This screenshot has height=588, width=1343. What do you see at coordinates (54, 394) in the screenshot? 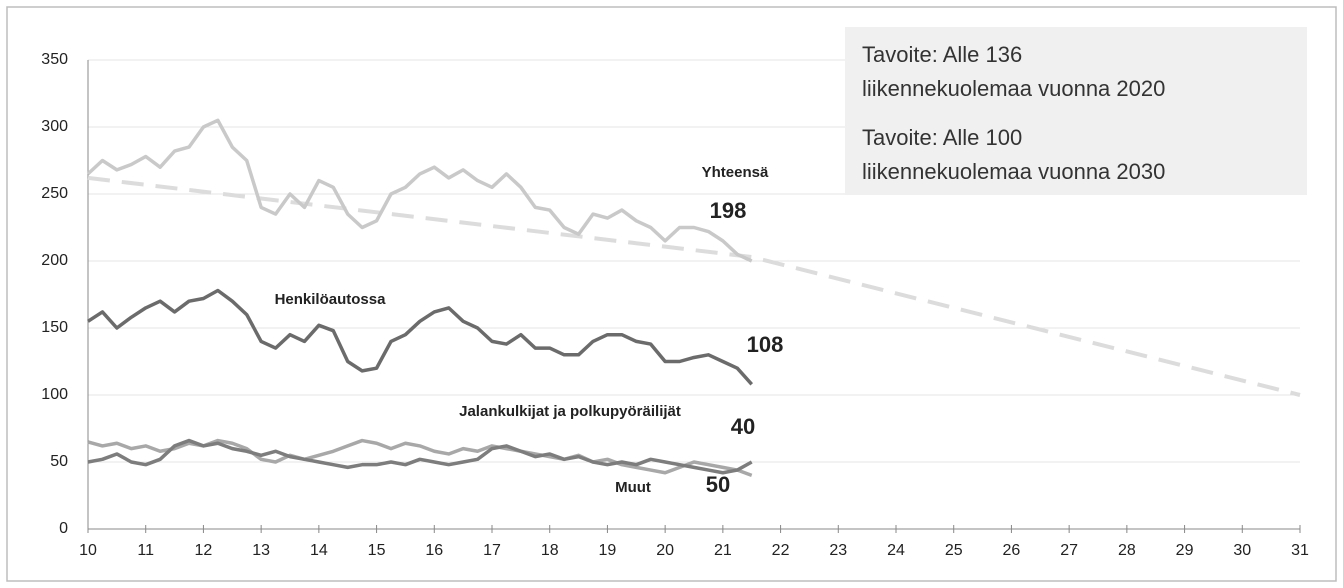
I see `y-tick-label: 100` at bounding box center [54, 394].